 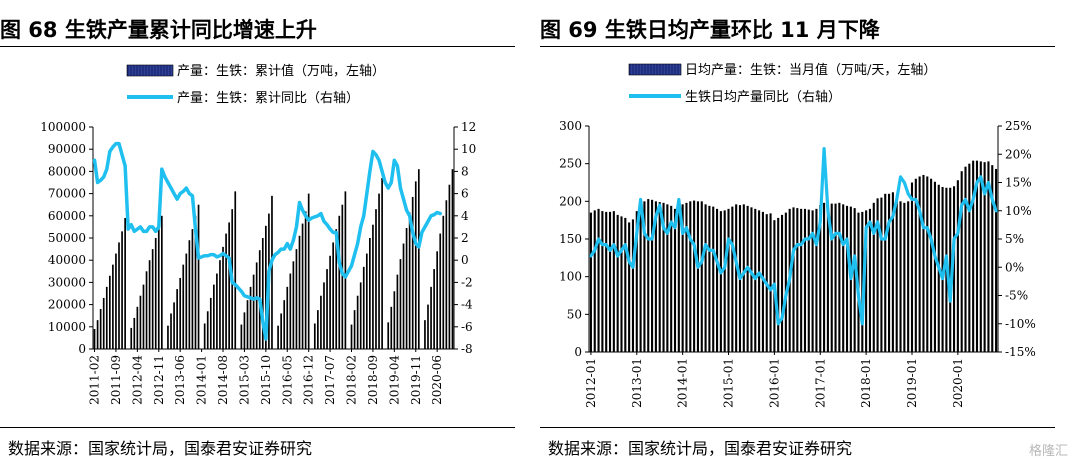 What do you see at coordinates (958, 383) in the screenshot?
I see `x-tick-label: 2020-01` at bounding box center [958, 383].